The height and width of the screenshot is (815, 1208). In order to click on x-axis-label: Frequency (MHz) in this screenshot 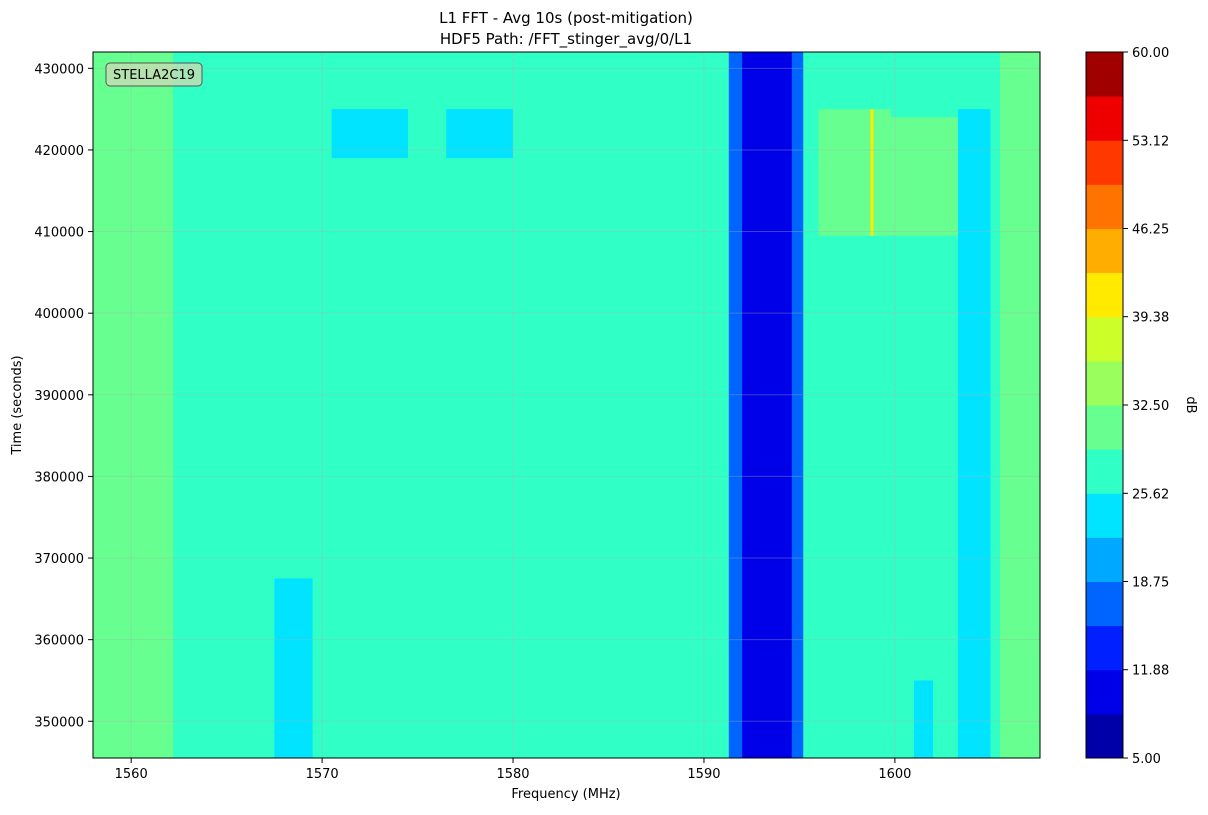, I will do `click(565, 794)`.